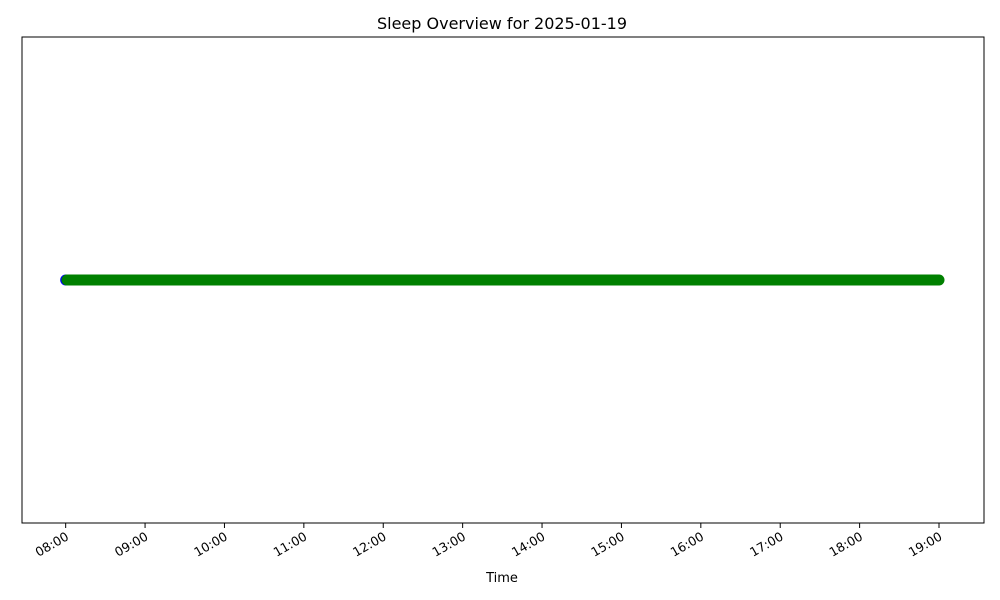  I want to click on chart-title: Sleep Overview for 2025-01-19, so click(502, 23).